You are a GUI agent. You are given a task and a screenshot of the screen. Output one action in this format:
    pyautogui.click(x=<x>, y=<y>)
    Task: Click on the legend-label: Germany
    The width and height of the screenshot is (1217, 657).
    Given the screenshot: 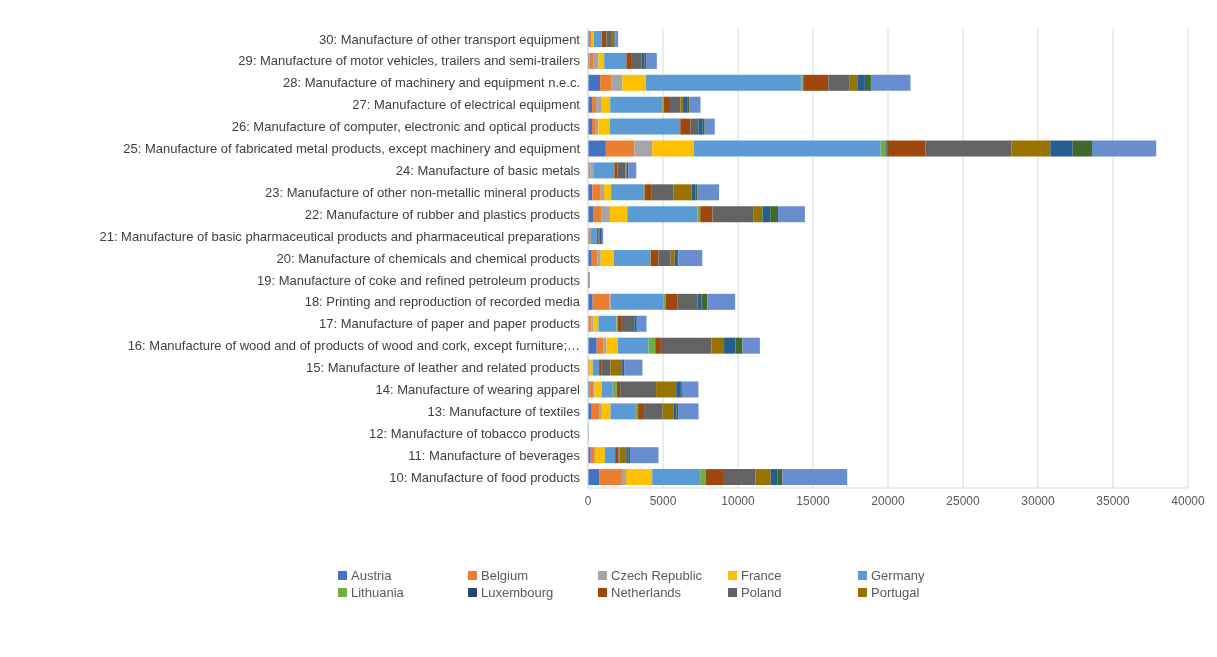 What is the action you would take?
    pyautogui.click(x=898, y=575)
    